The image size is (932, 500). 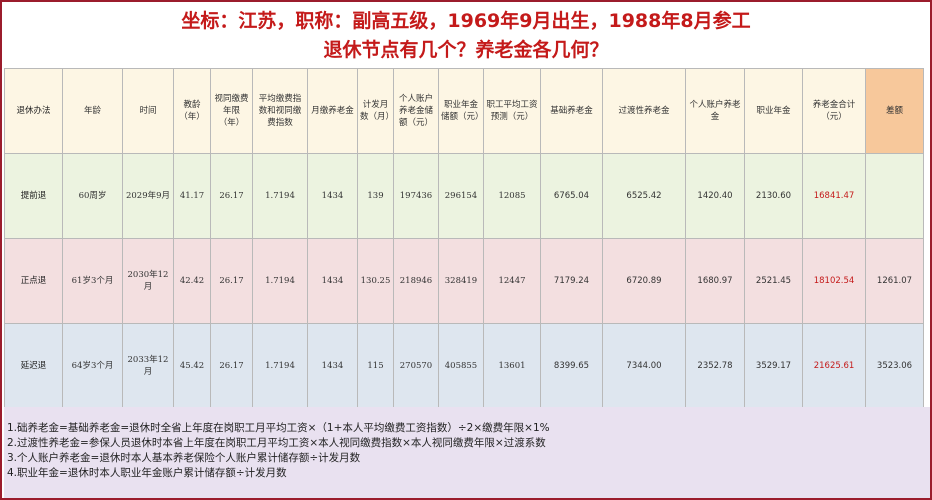 I want to click on col-header-annuity-balance: 职业年金储额（元）, so click(x=461, y=111).